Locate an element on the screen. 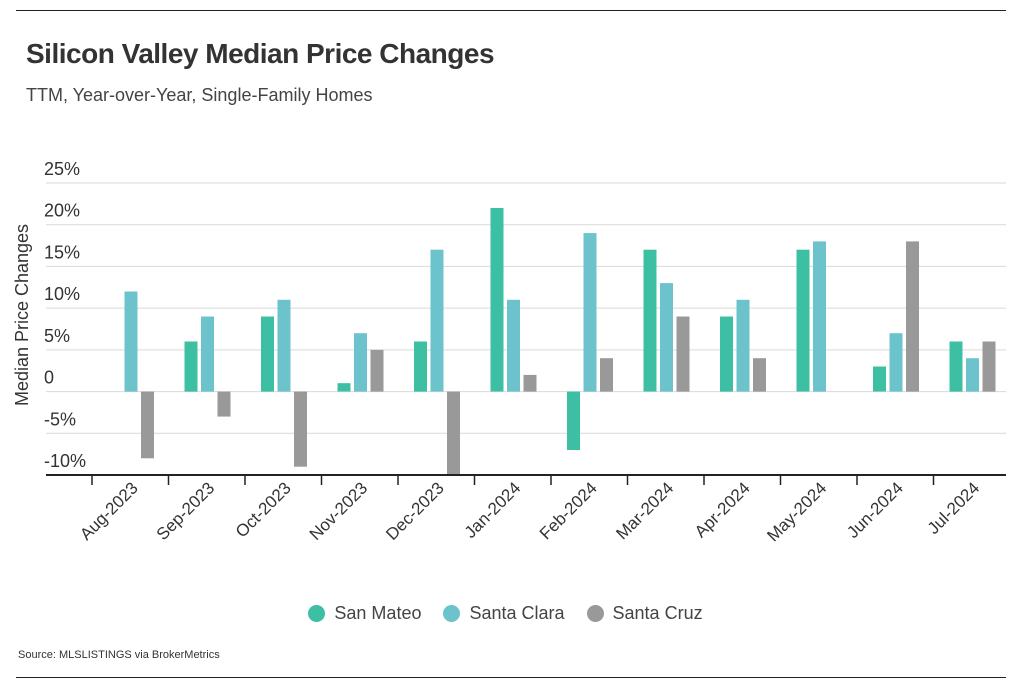 Image resolution: width=1011 pixels, height=686 pixels. x-tick-label: Sep-2023 is located at coordinates (186, 511).